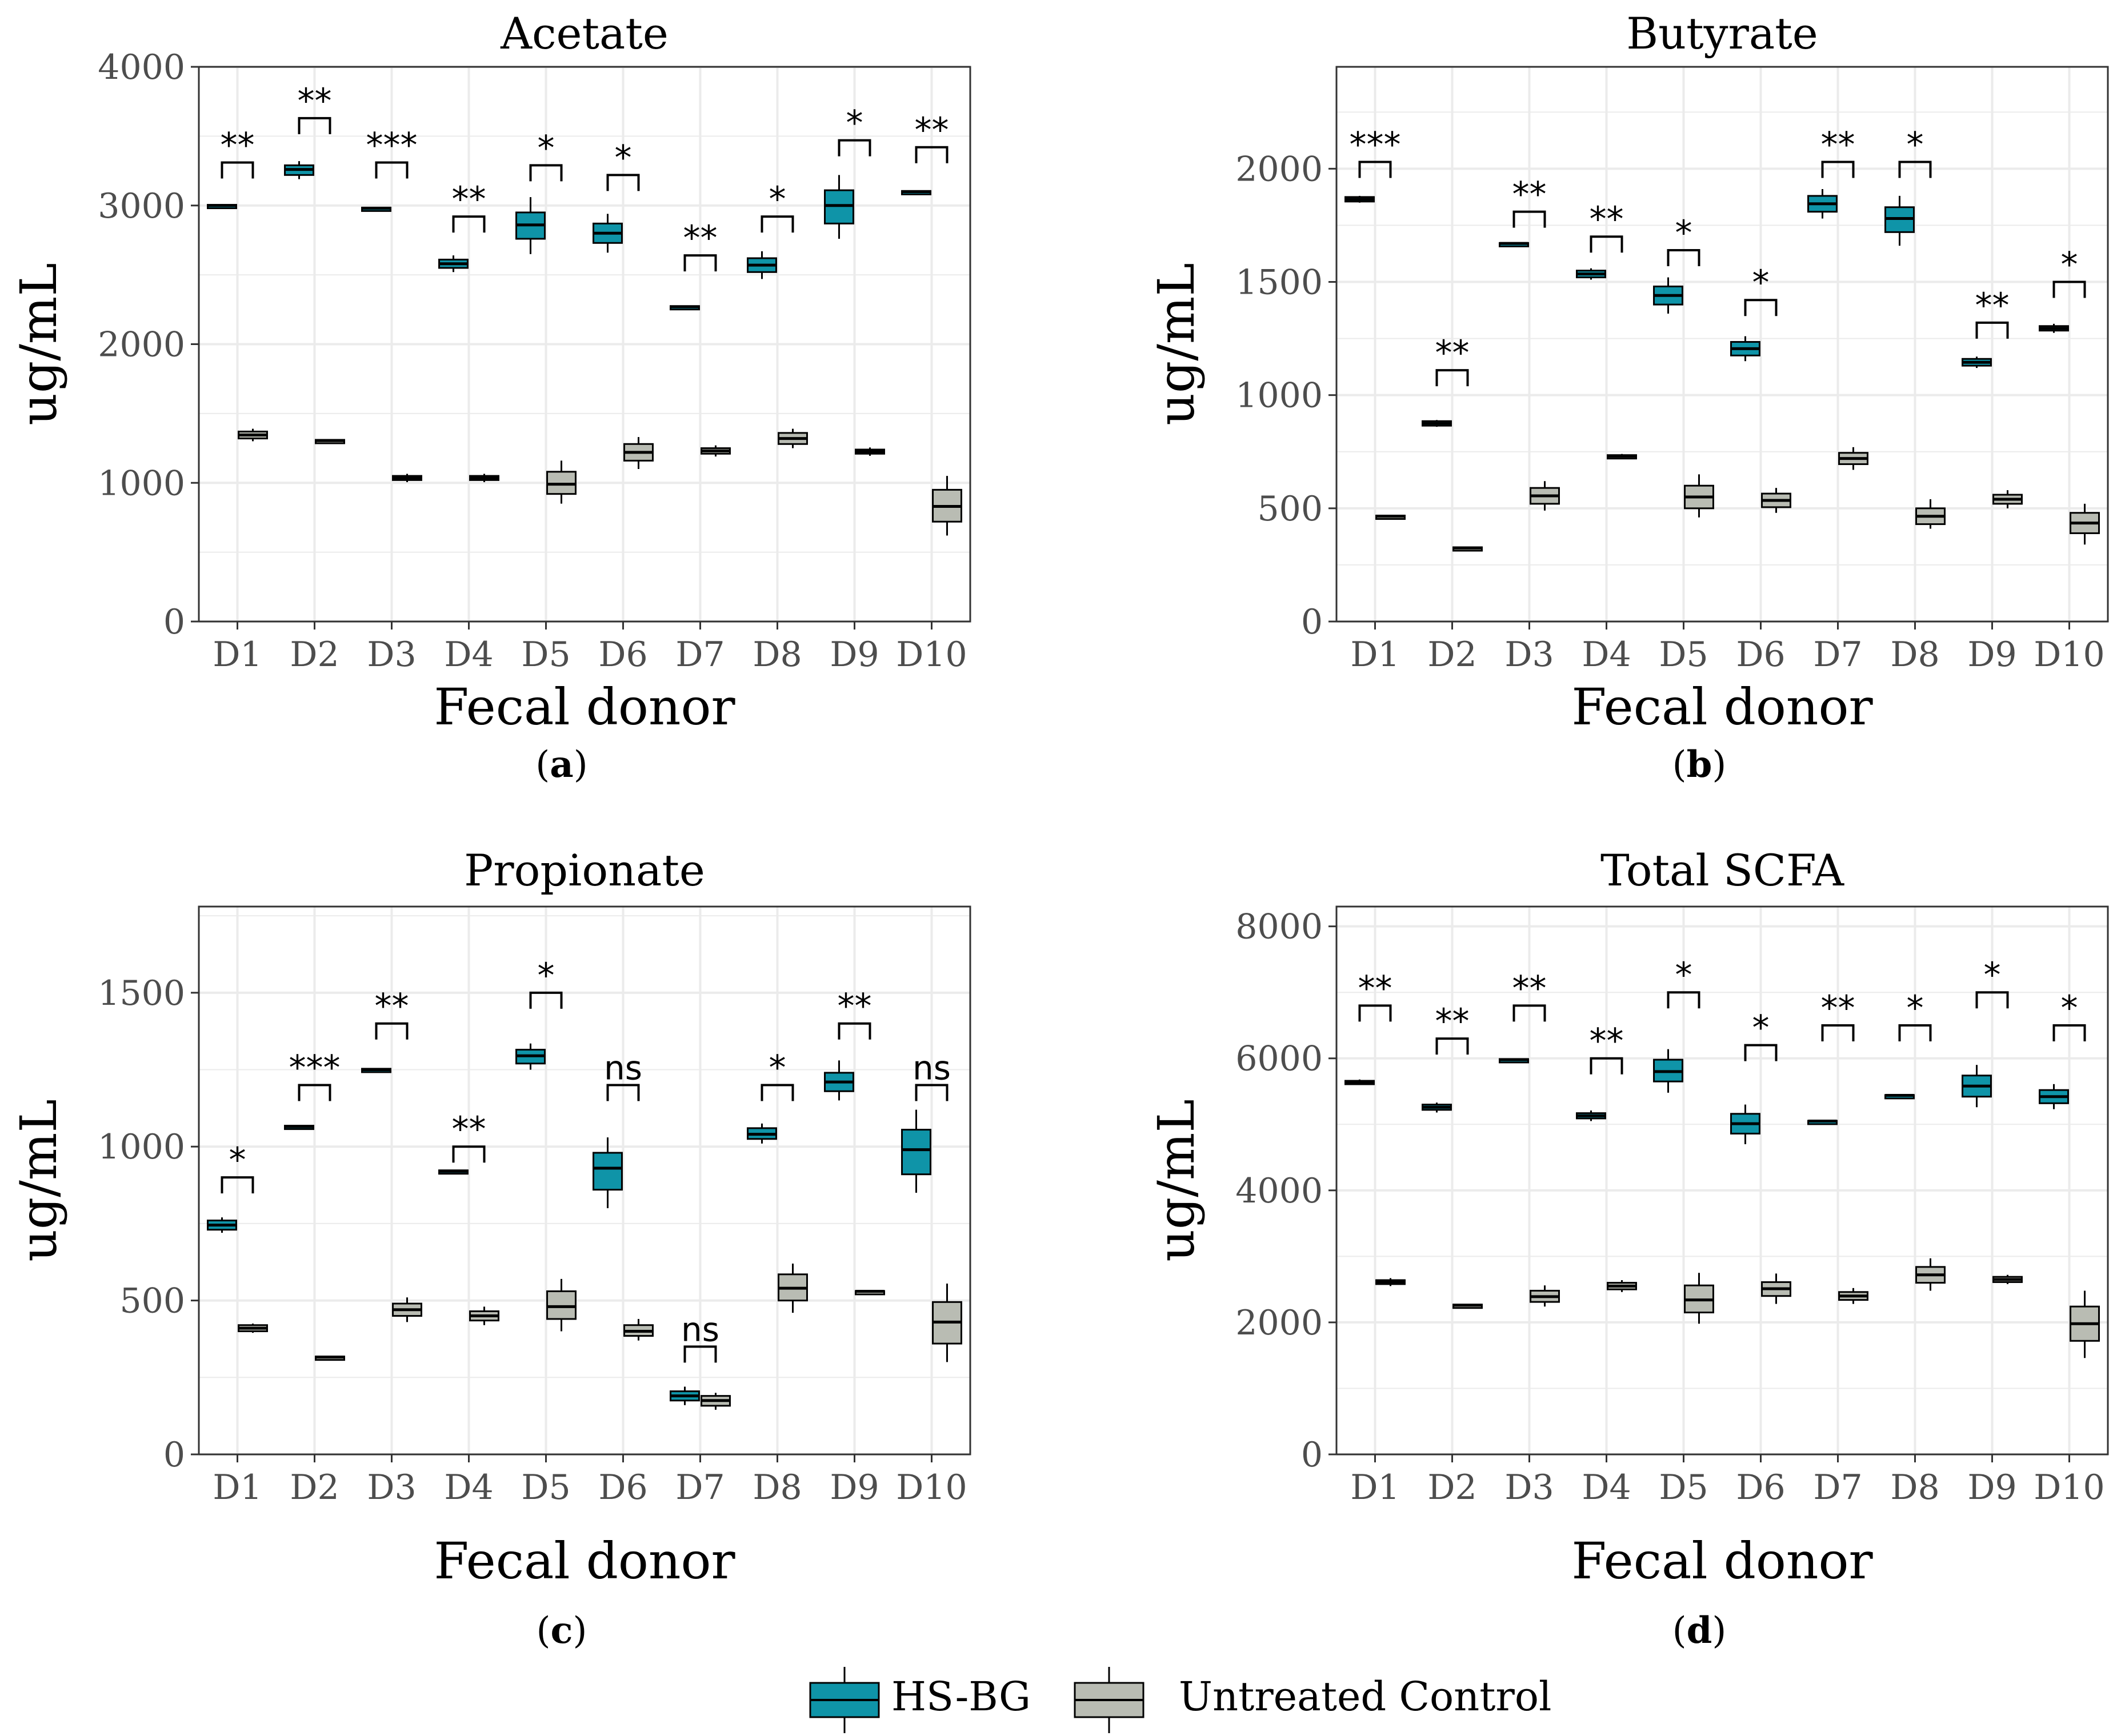 The width and height of the screenshot is (2125, 1736). I want to click on y-tick-label: 500, so click(152, 1301).